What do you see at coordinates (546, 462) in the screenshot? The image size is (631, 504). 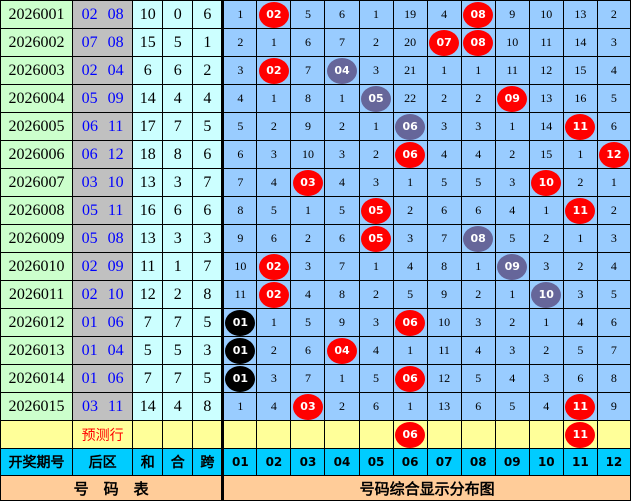 I see `header-number: 10` at bounding box center [546, 462].